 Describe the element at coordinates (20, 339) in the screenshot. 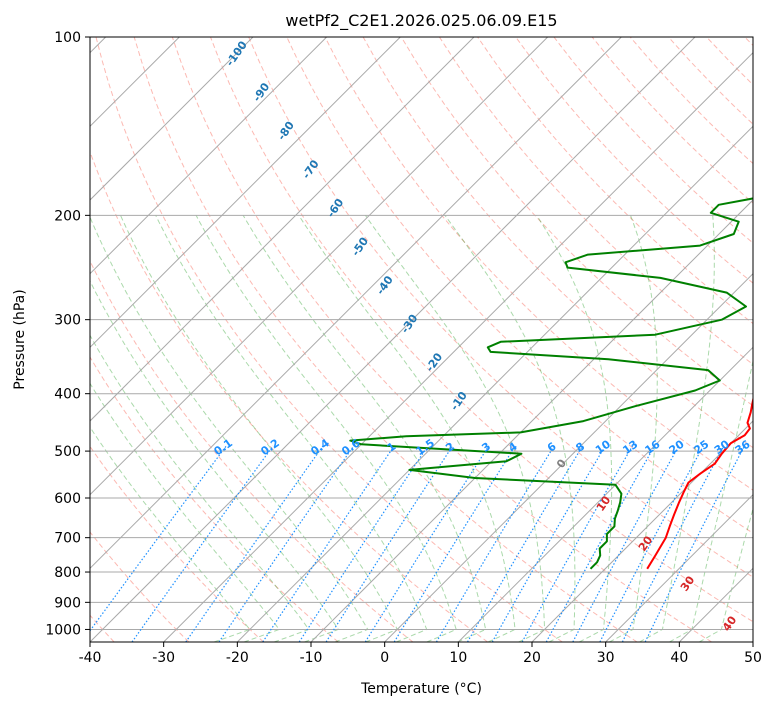

I see `y-axis-label: Pressure (hPa)` at that location.